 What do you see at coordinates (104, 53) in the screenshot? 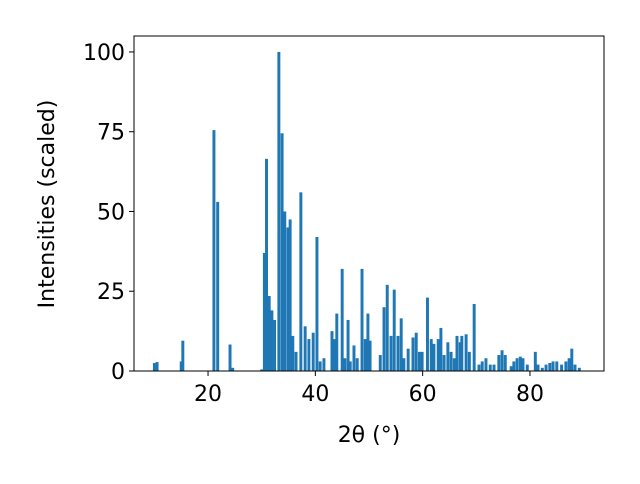
I see `y-tick-label: 100` at bounding box center [104, 53].